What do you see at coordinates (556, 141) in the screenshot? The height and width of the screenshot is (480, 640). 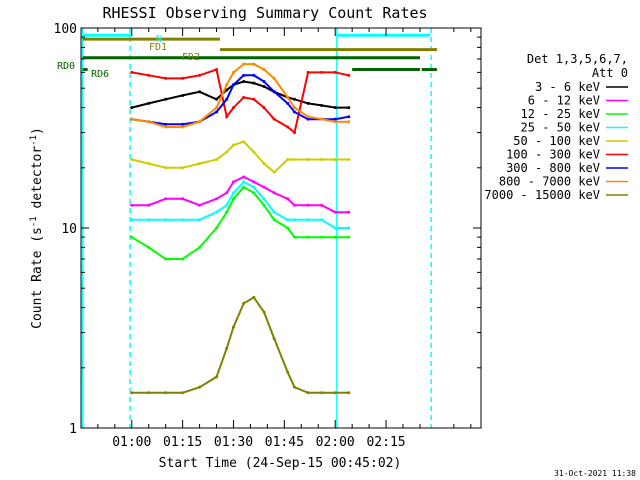 I see `legend-label: 50 - 100 keV` at bounding box center [556, 141].